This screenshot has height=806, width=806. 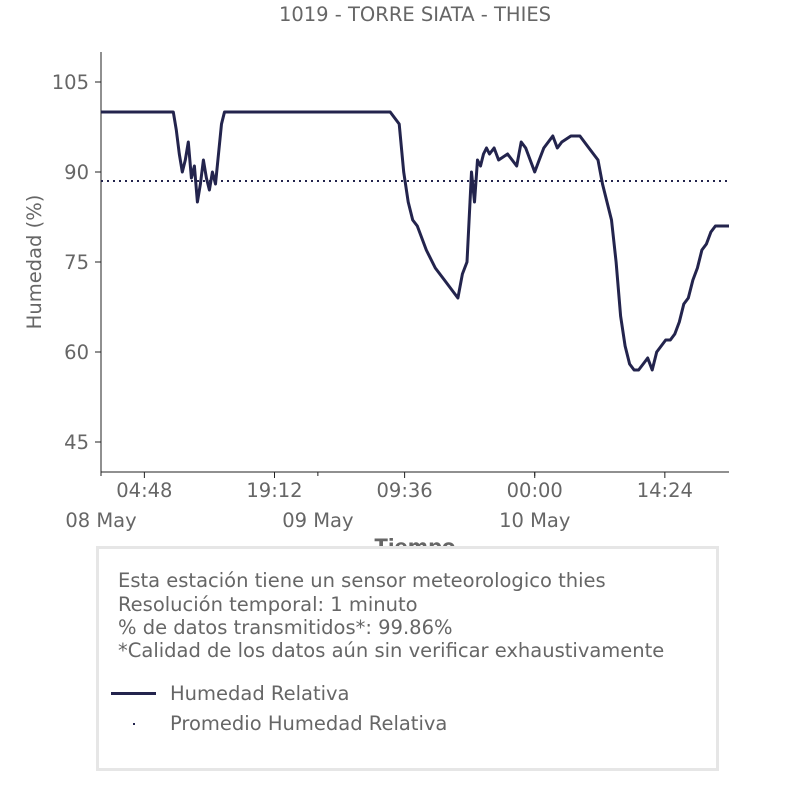 I want to click on y-tick-label: 45, so click(x=76, y=442).